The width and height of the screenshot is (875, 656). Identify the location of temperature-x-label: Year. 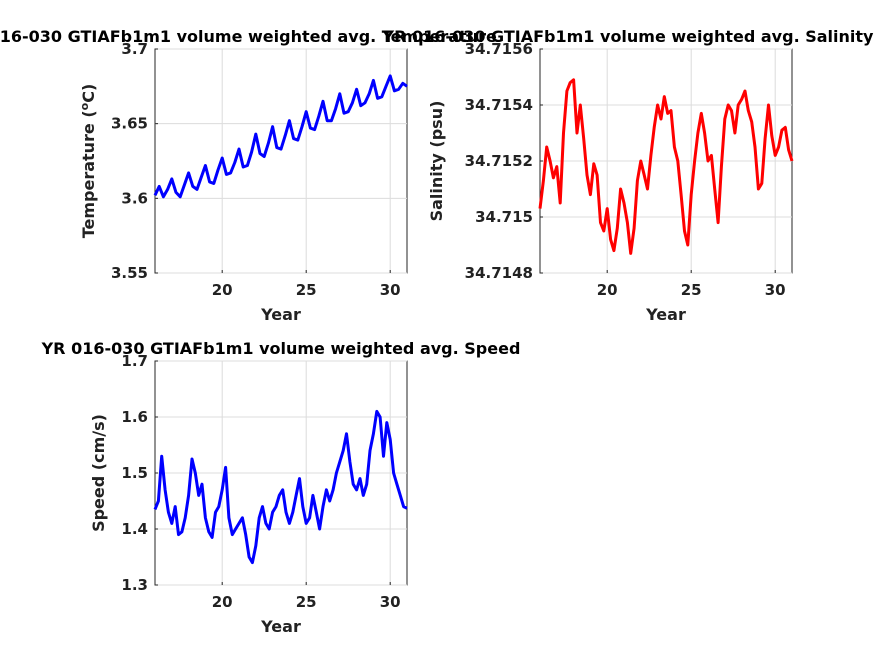
(280, 314).